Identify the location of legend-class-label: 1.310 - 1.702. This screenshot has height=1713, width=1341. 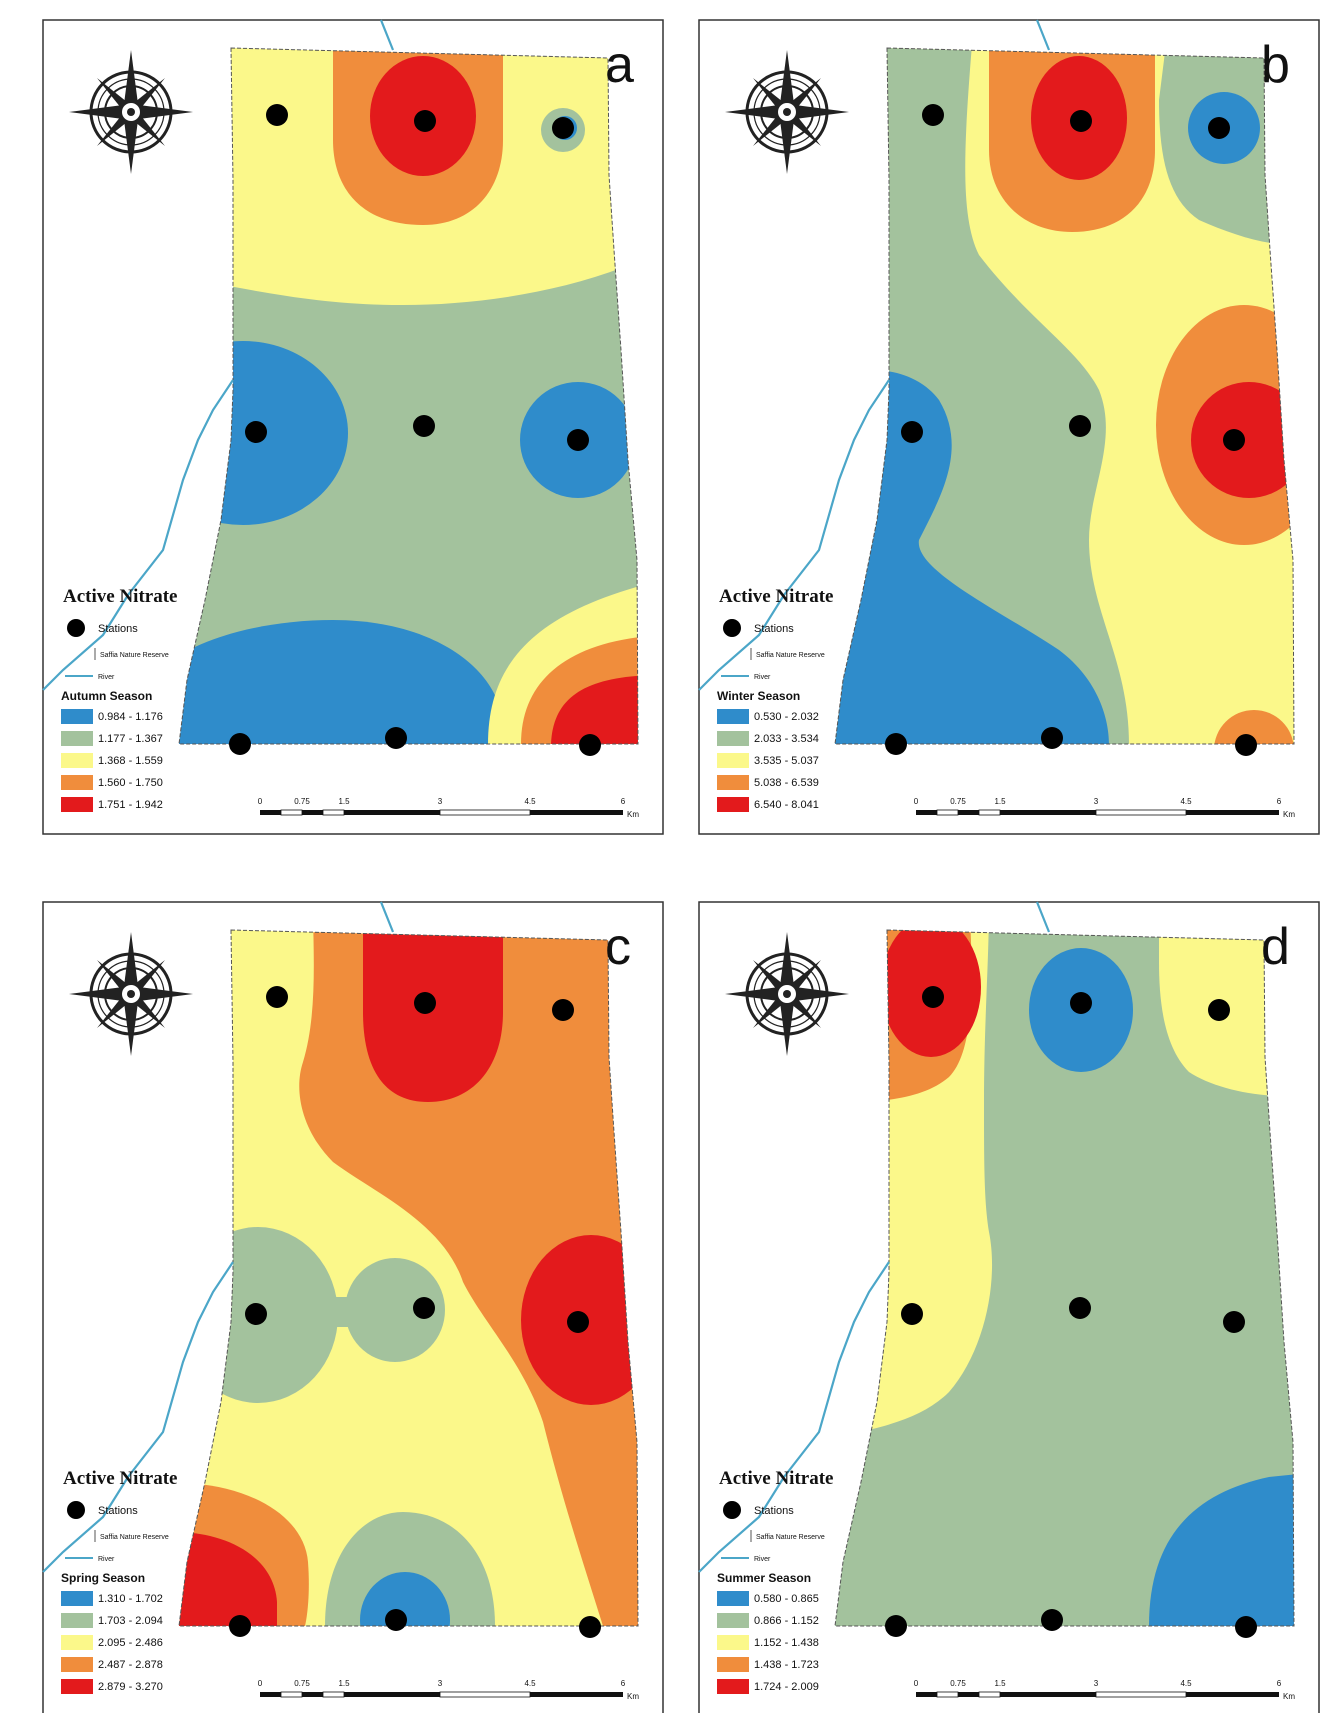
(130, 1599).